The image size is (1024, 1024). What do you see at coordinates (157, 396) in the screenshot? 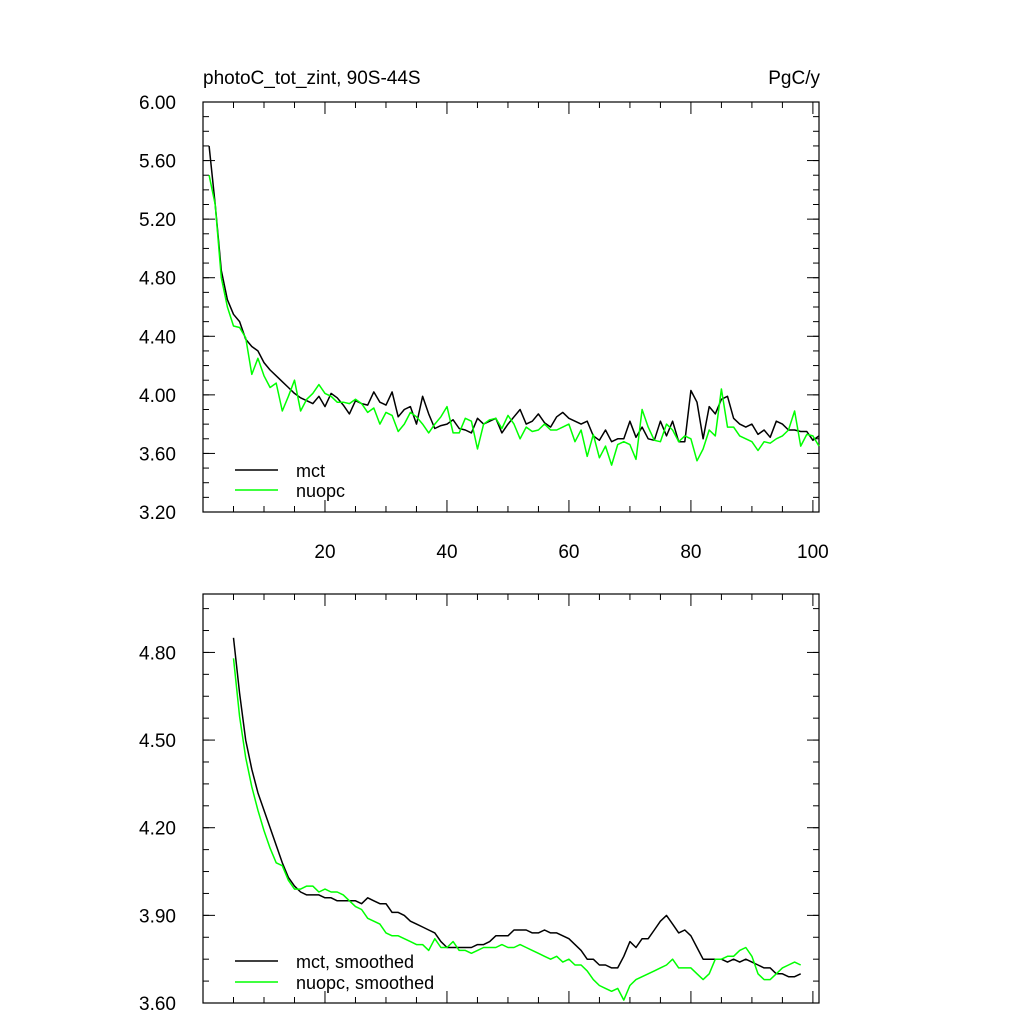
I see `y-tick-label: 4.00` at bounding box center [157, 396].